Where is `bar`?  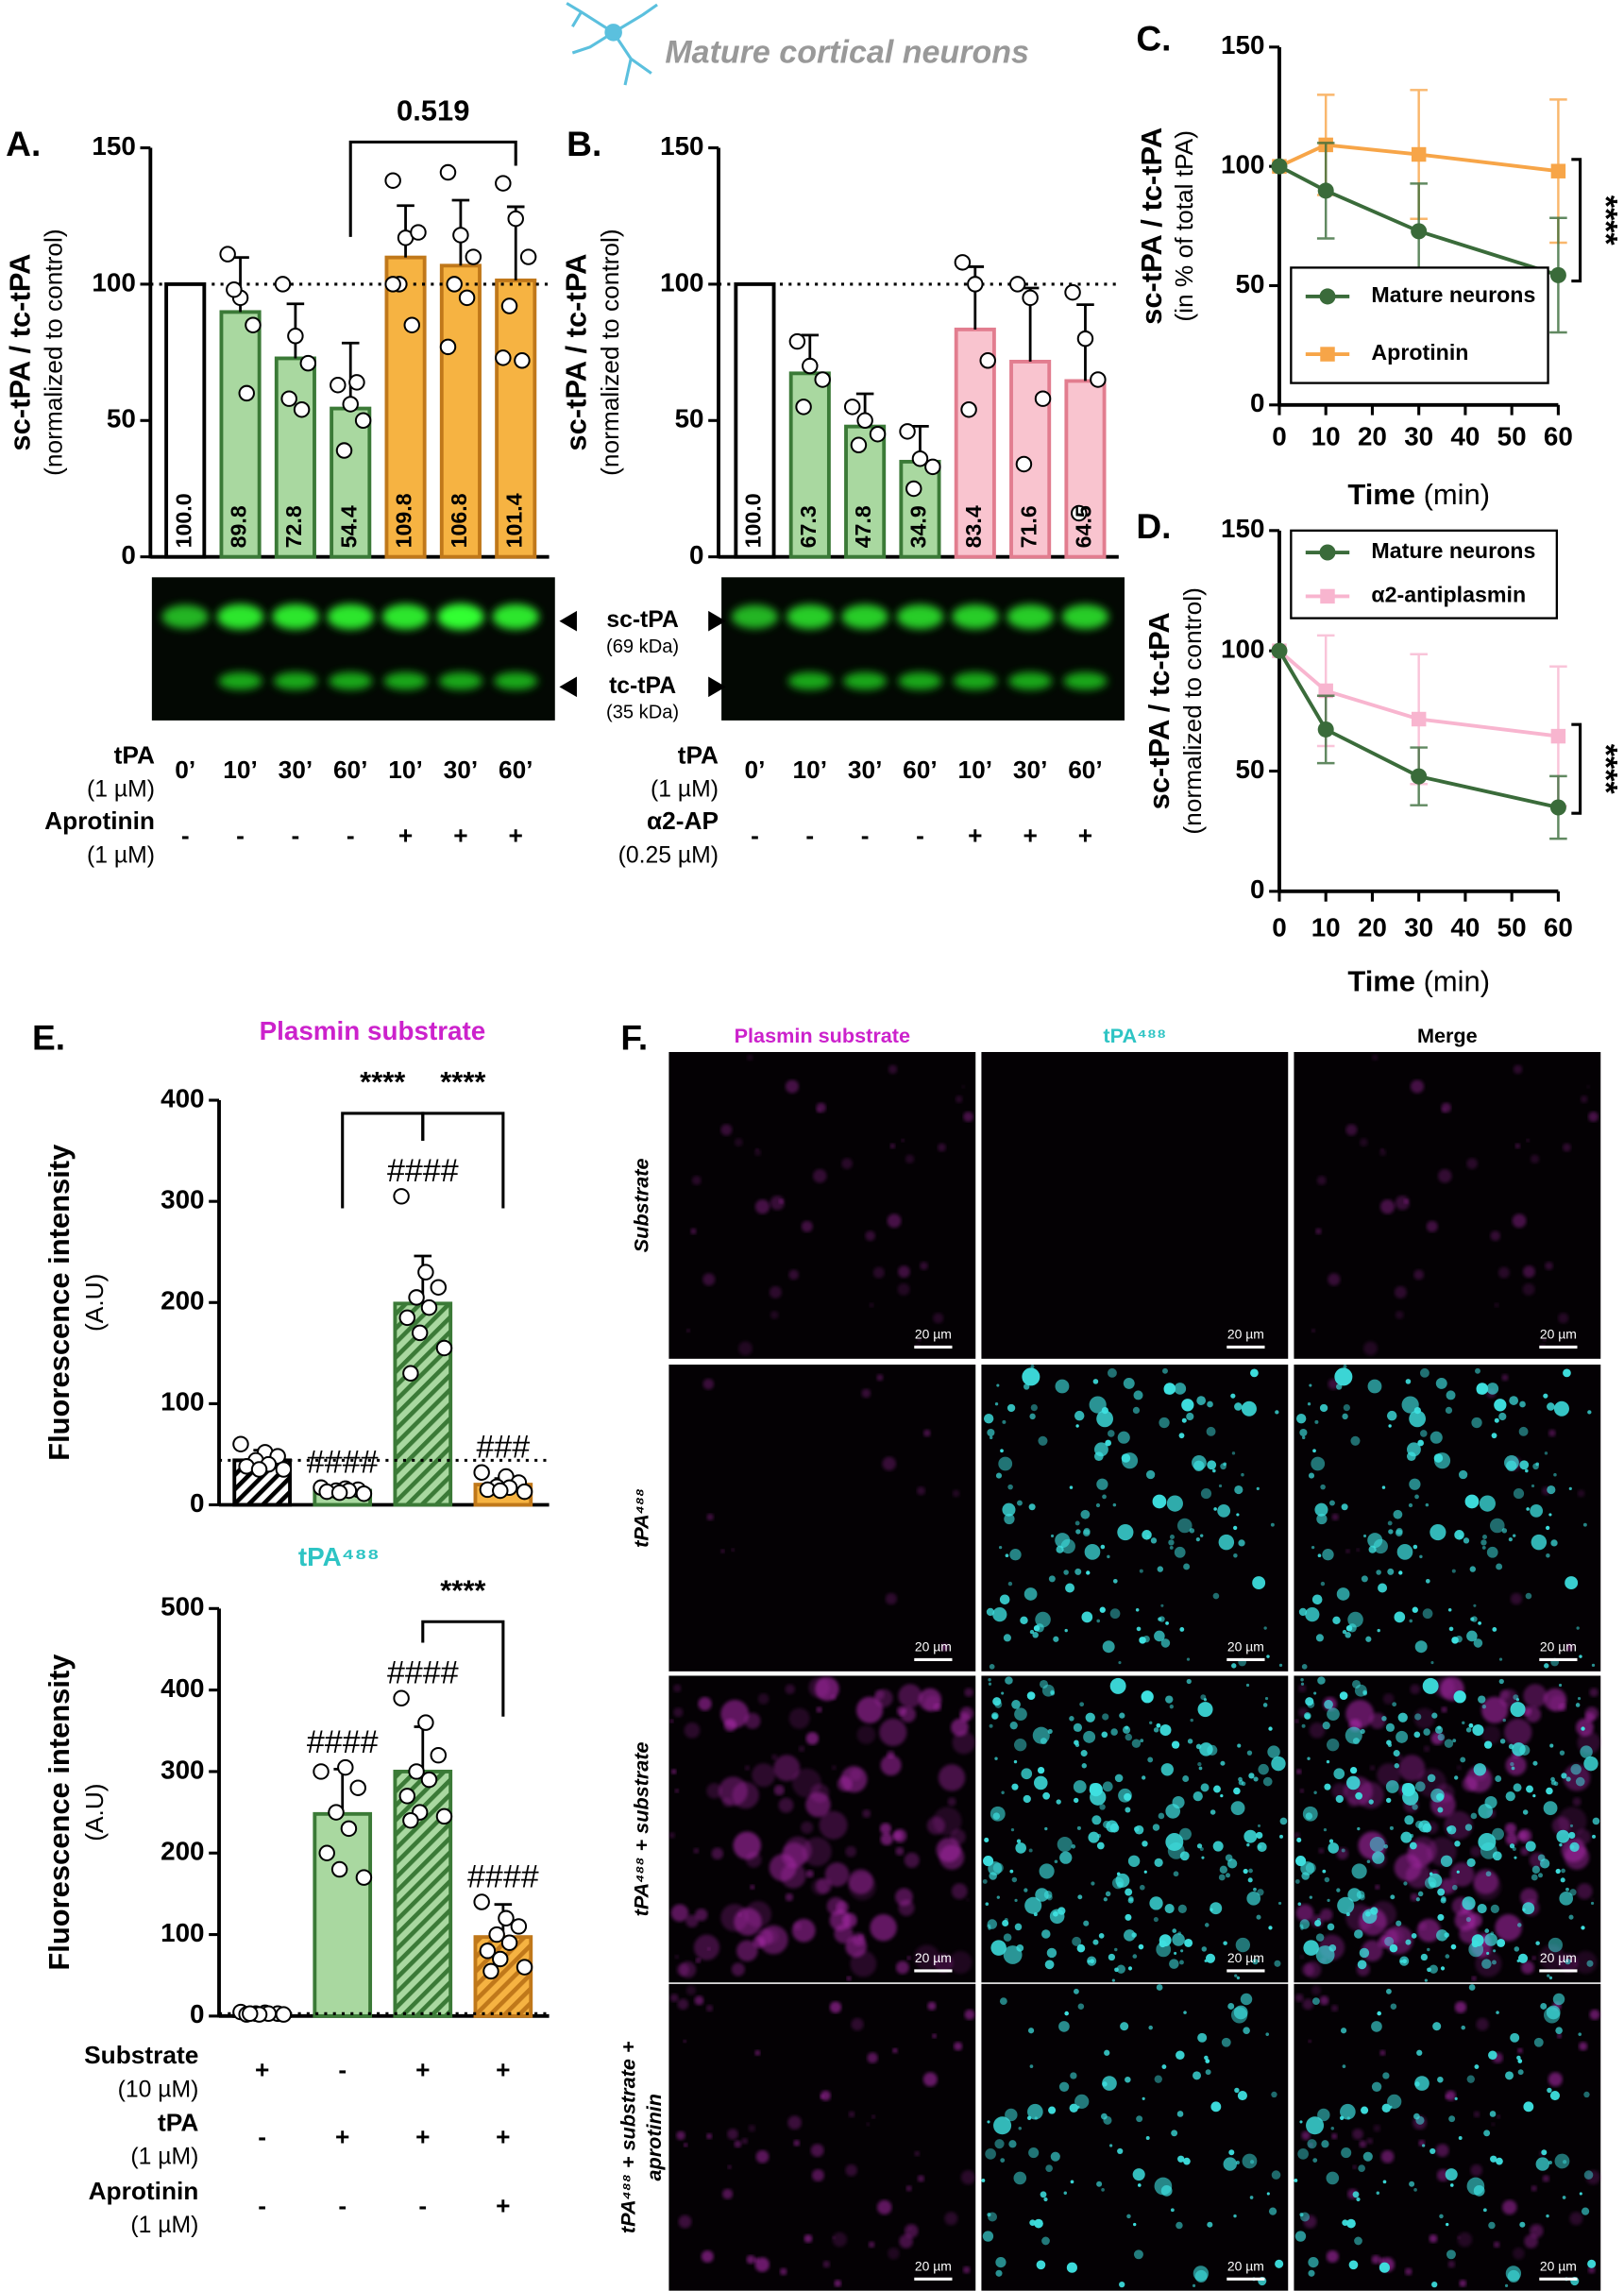
bar is located at coordinates (185, 420).